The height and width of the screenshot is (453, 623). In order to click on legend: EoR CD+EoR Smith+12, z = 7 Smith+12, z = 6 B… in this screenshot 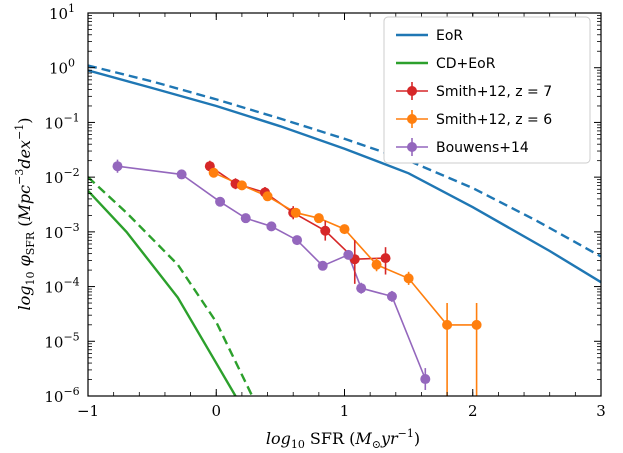, I will do `click(487, 90)`.